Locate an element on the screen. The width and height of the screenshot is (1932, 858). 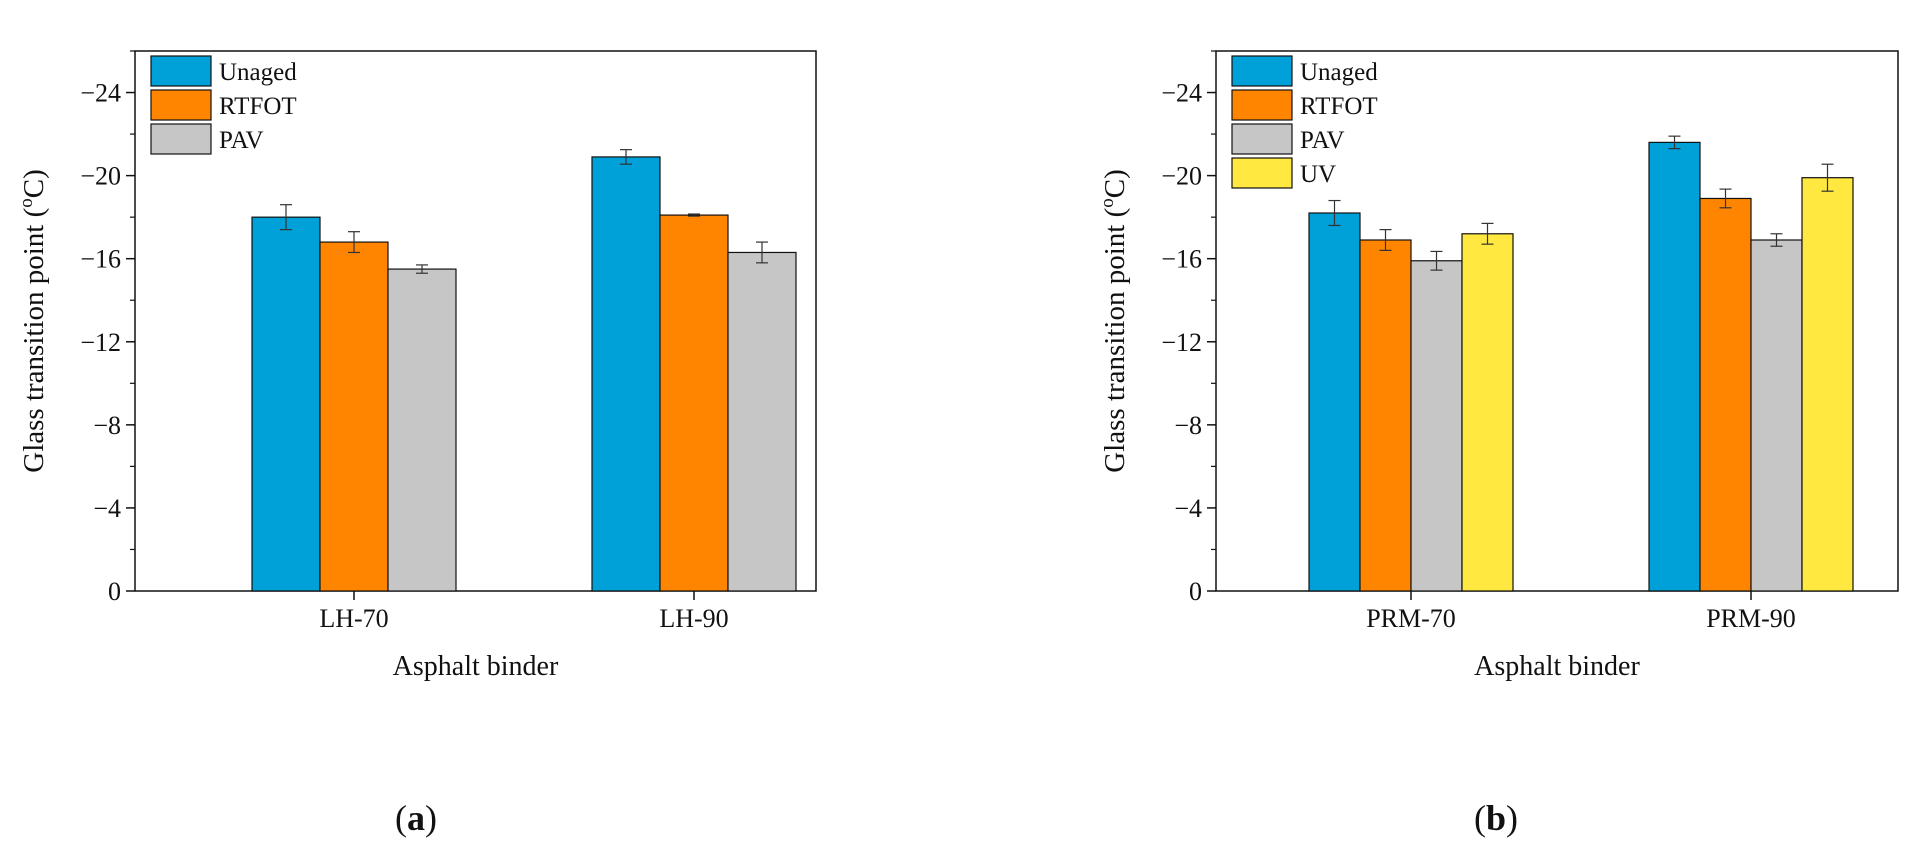
x-tick-label: LH-70 is located at coordinates (353, 618).